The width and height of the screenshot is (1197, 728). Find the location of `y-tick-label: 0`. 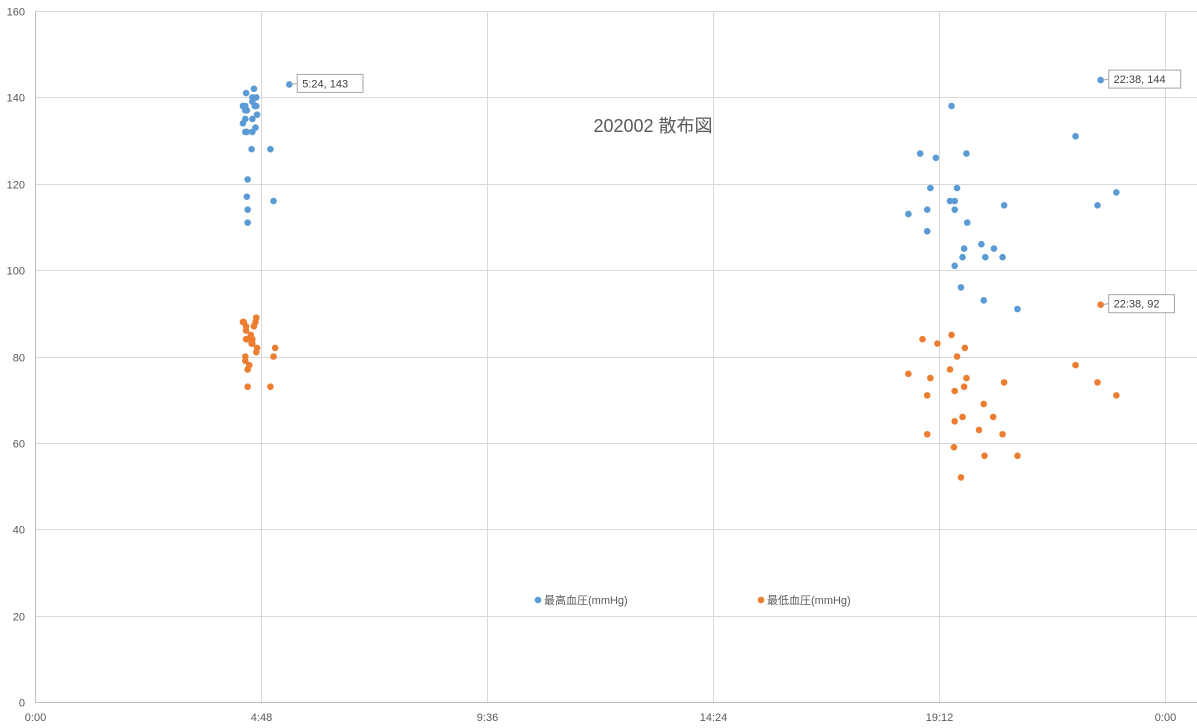

y-tick-label: 0 is located at coordinates (22, 704).